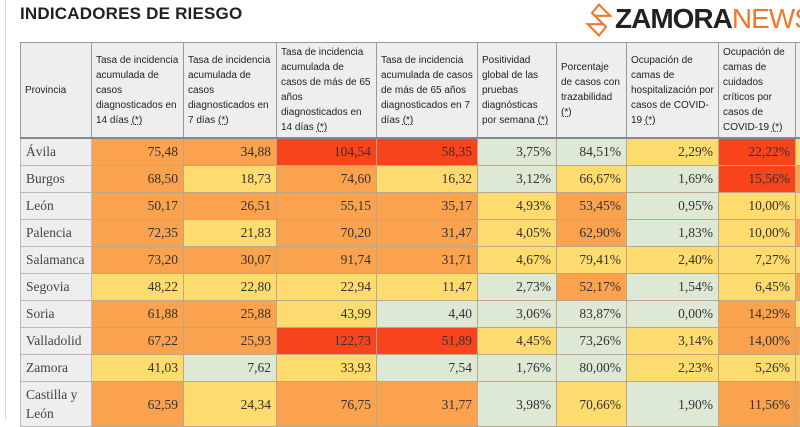  What do you see at coordinates (230, 287) in the screenshot?
I see `value-cell: 22,80` at bounding box center [230, 287].